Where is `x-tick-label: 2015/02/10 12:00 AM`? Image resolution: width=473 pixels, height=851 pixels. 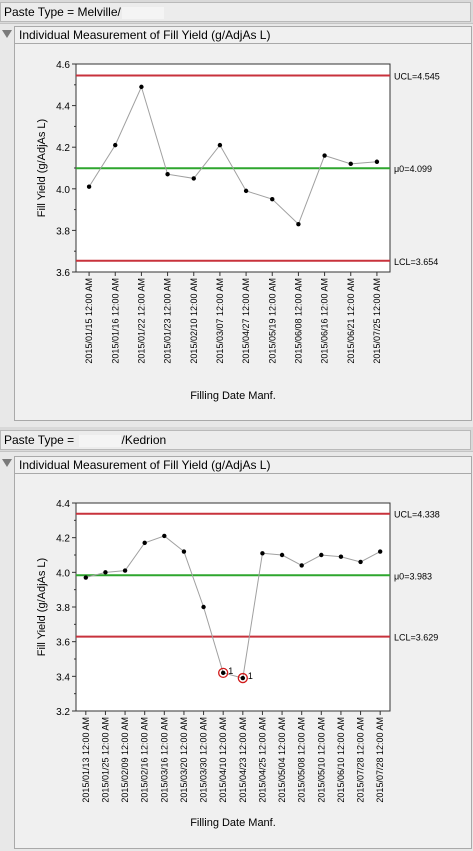 x-tick-label: 2015/02/10 12:00 AM is located at coordinates (194, 321).